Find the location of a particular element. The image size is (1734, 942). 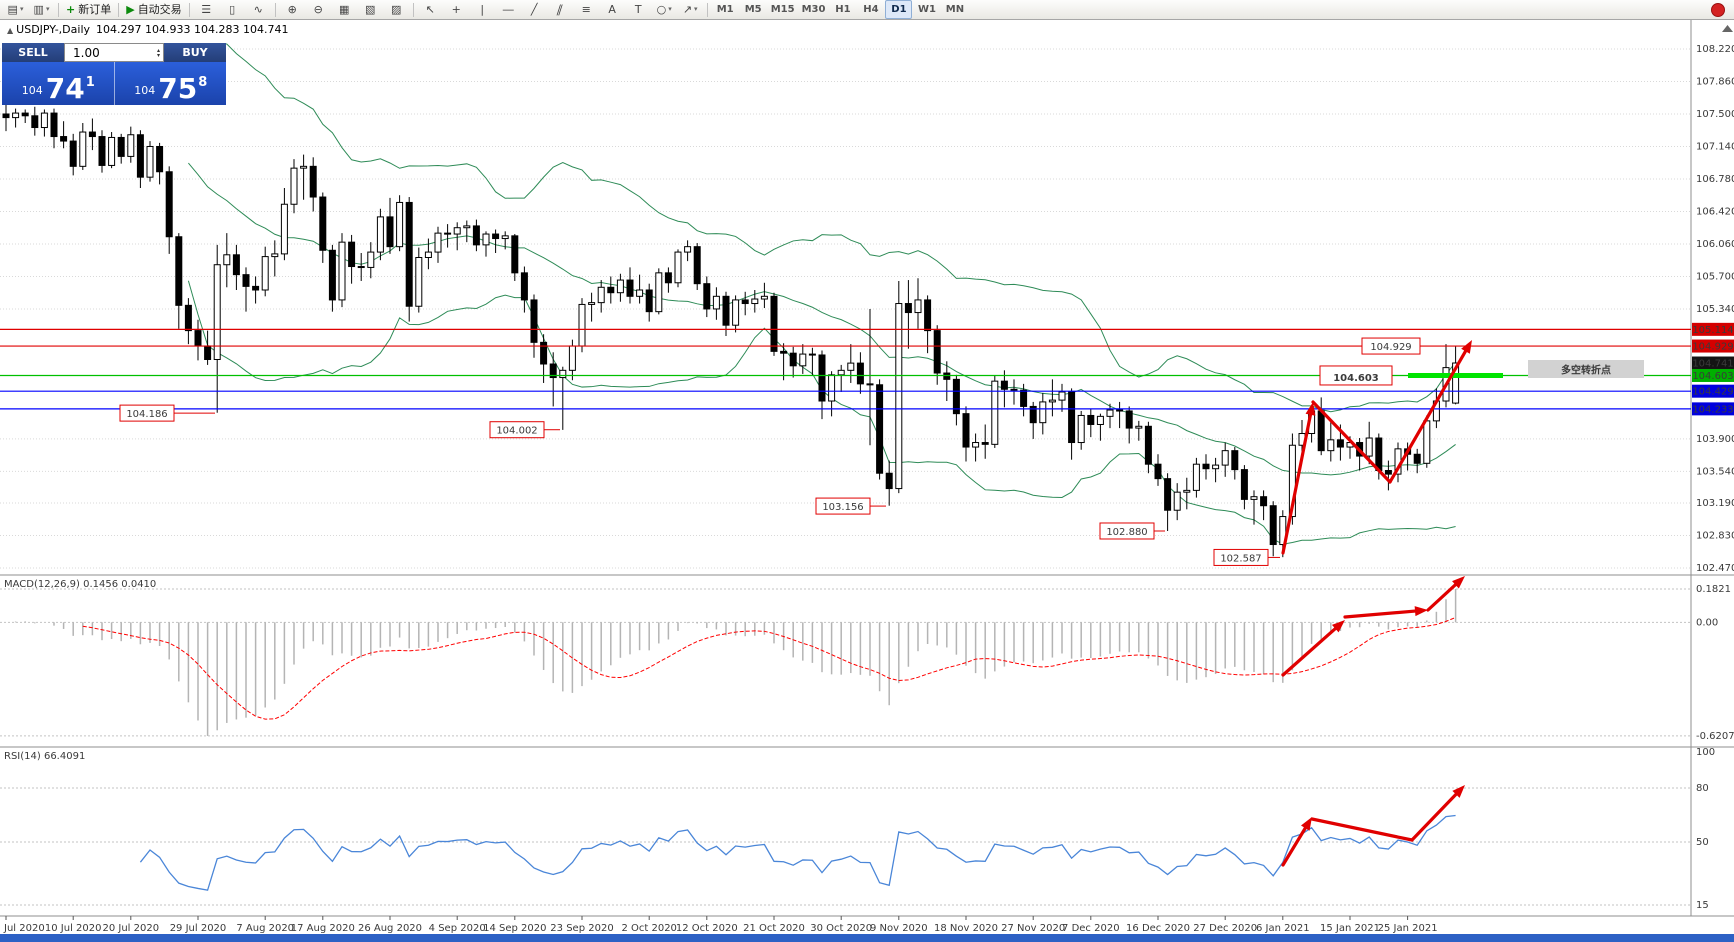

svg-text: 104.002 is located at coordinates (516, 431).